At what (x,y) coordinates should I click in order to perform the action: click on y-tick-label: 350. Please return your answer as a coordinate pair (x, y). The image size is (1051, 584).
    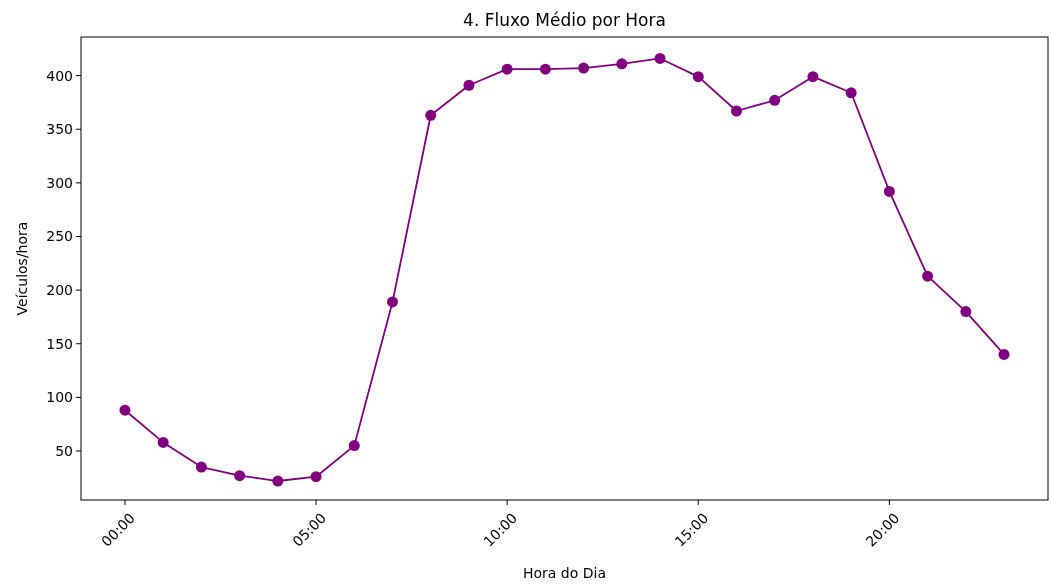
    Looking at the image, I should click on (59, 129).